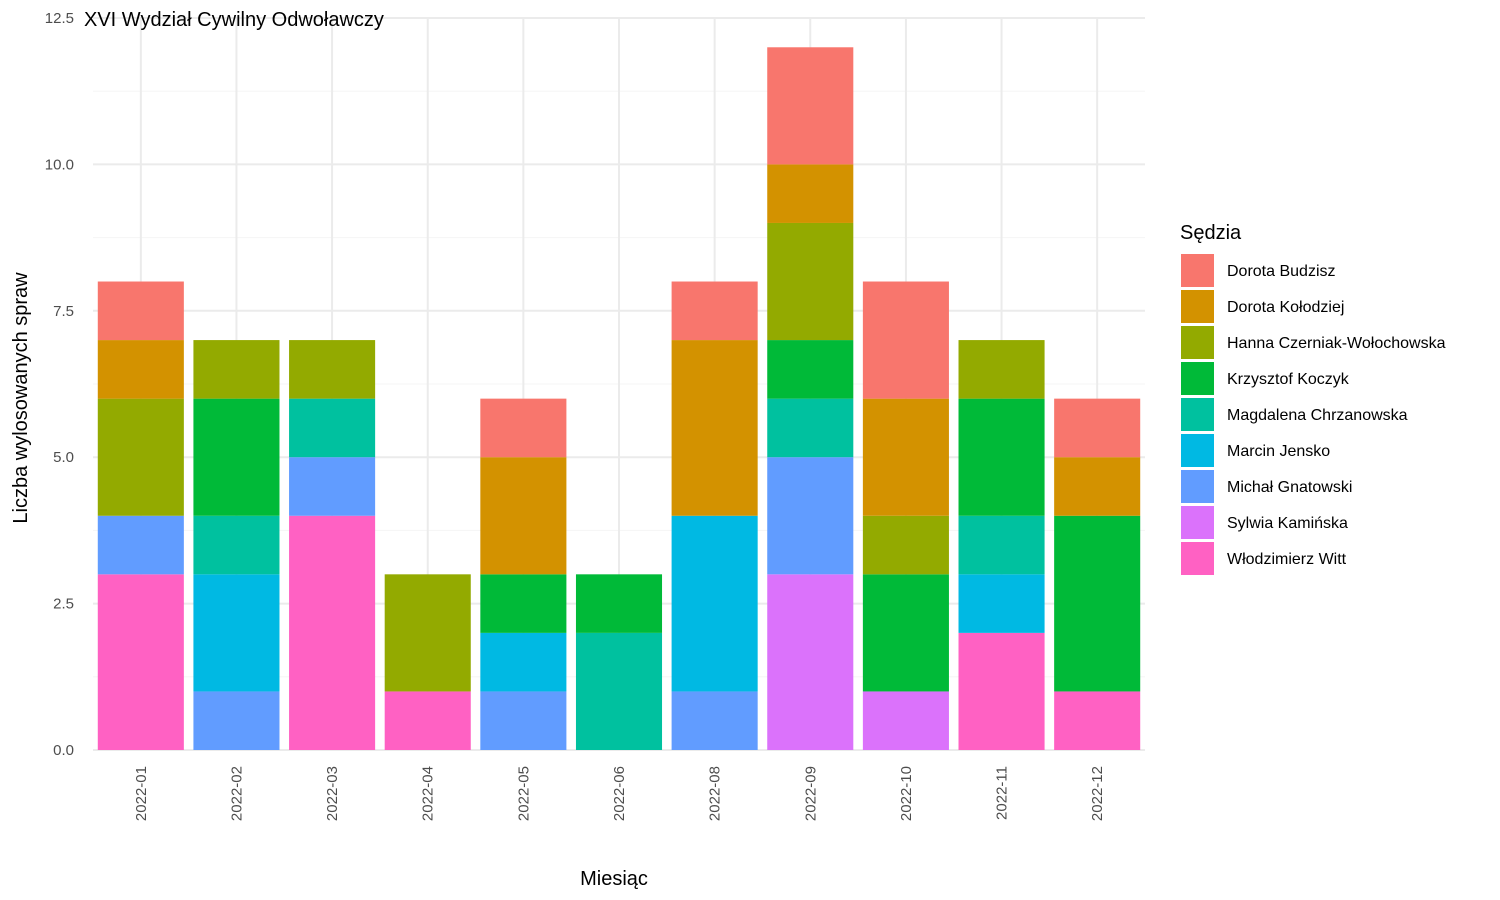 The width and height of the screenshot is (1500, 900). Describe the element at coordinates (523, 793) in the screenshot. I see `x-tick-label: 2022-05` at that location.